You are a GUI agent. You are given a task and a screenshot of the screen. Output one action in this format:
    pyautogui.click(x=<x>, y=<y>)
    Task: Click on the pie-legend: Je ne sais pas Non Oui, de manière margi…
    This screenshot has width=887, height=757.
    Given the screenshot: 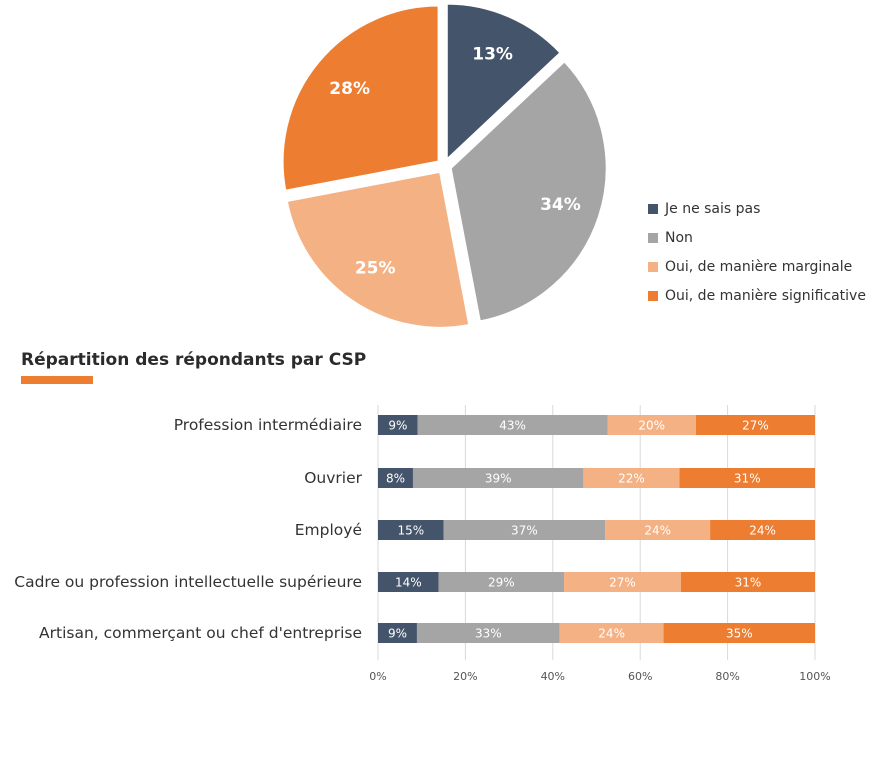 What is the action you would take?
    pyautogui.click(x=757, y=252)
    